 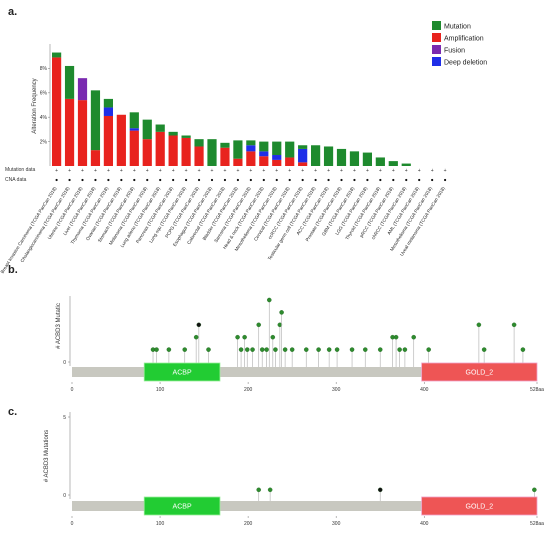 I want to click on y-tick-label: 2%, so click(x=44, y=142).